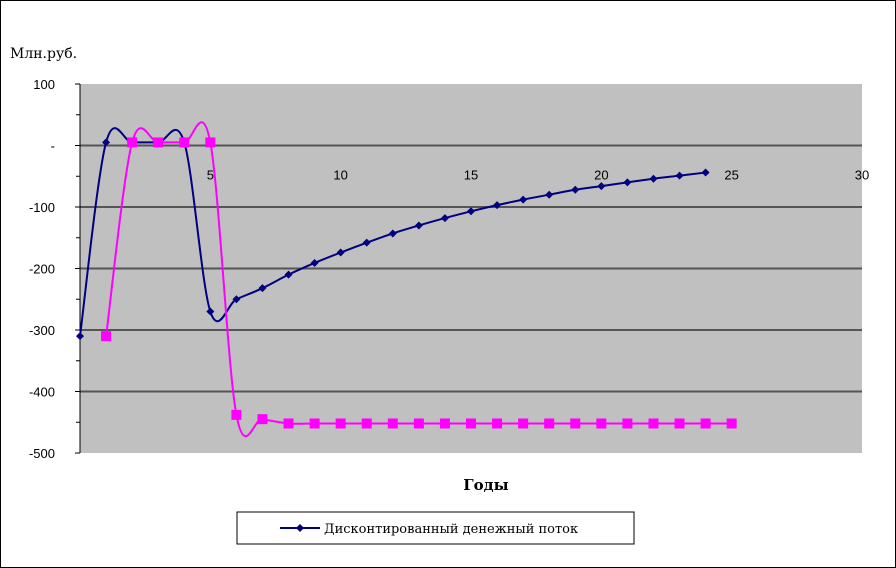 The image size is (896, 568). What do you see at coordinates (42, 207) in the screenshot?
I see `y-tick-label: -100` at bounding box center [42, 207].